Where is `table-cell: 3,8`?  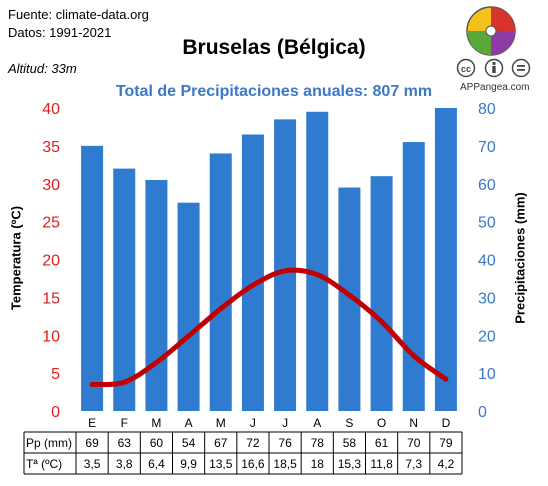 table-cell: 3,8 is located at coordinates (124, 464).